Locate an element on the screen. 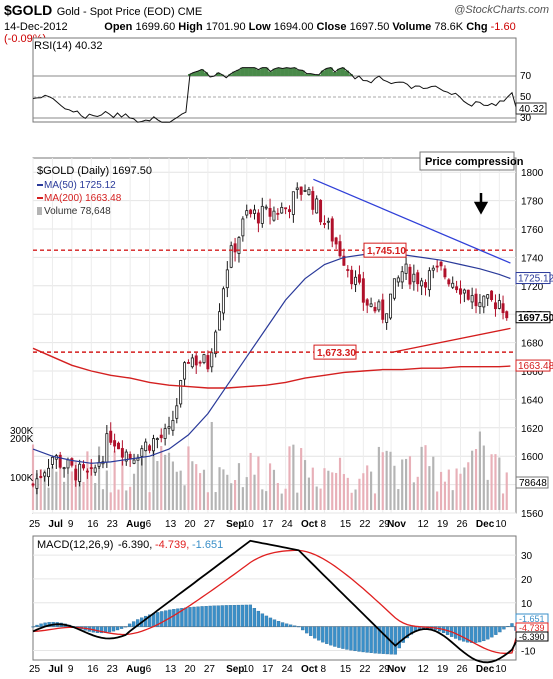  annotation-box is located at coordinates (467, 161).